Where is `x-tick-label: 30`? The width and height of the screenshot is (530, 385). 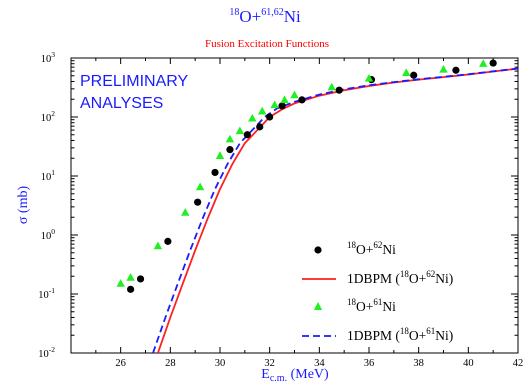
x-tick-label: 30 is located at coordinates (220, 363).